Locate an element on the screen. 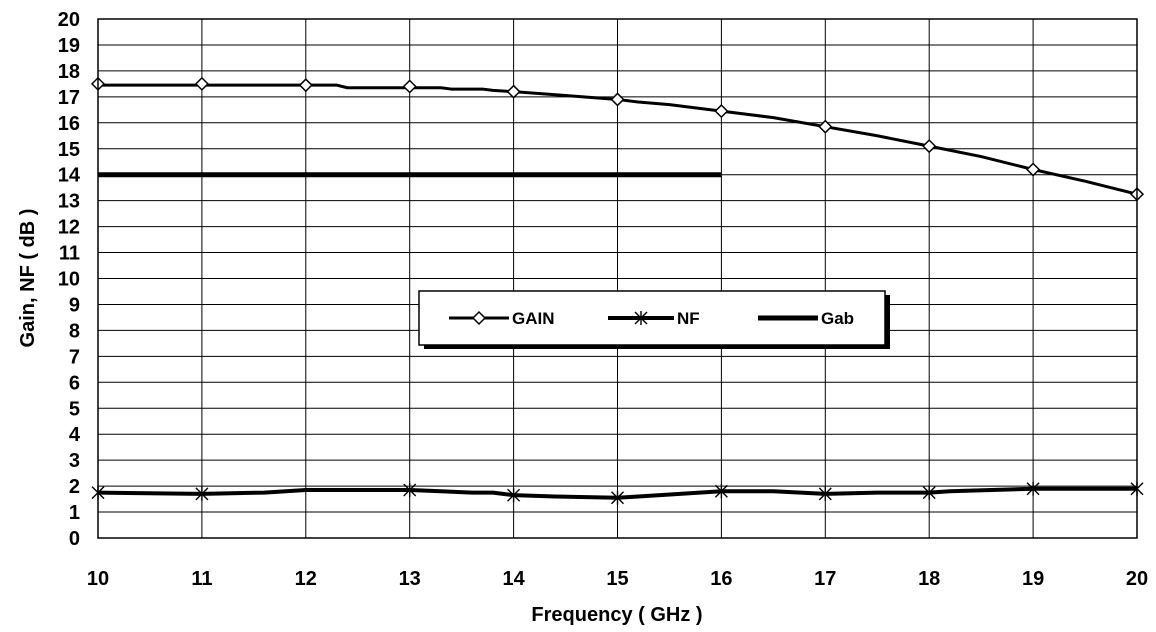 The height and width of the screenshot is (632, 1156). y-tick-label: 20 is located at coordinates (69, 20).